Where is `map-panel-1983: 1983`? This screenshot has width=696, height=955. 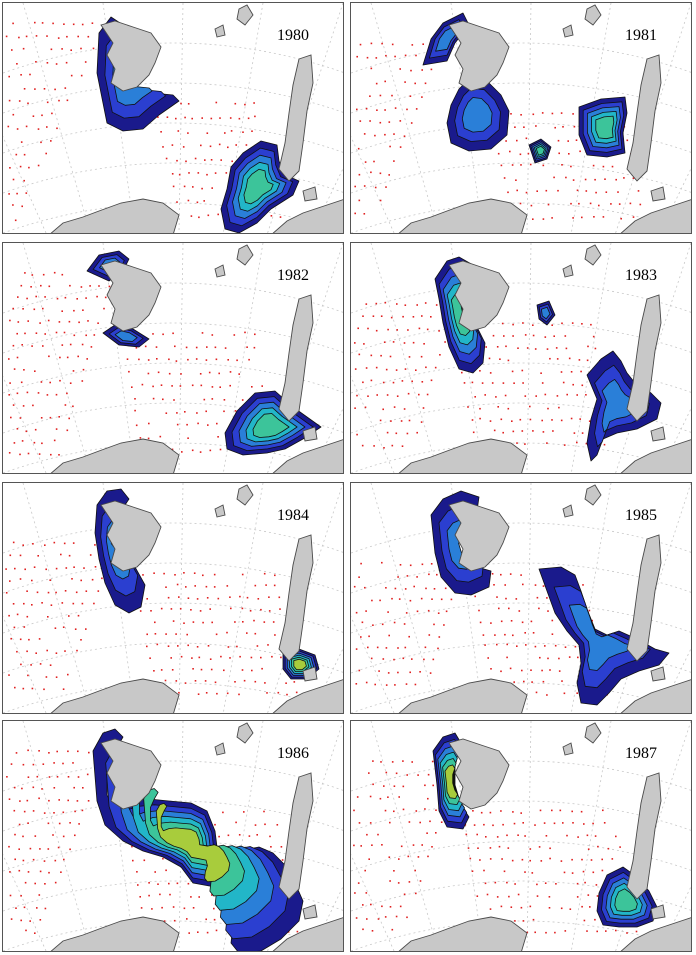
map-panel-1983: 1983 is located at coordinates (521, 358).